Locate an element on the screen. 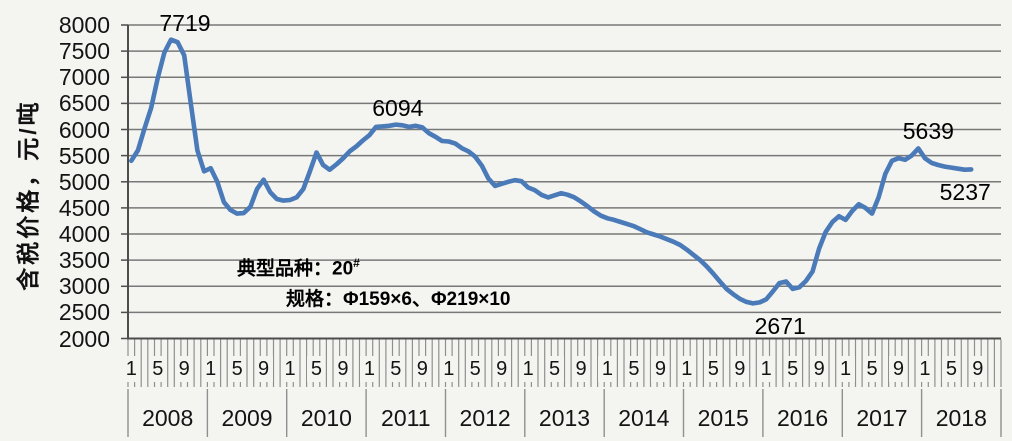 The height and width of the screenshot is (441, 1012). year-label: 2018 is located at coordinates (961, 418).